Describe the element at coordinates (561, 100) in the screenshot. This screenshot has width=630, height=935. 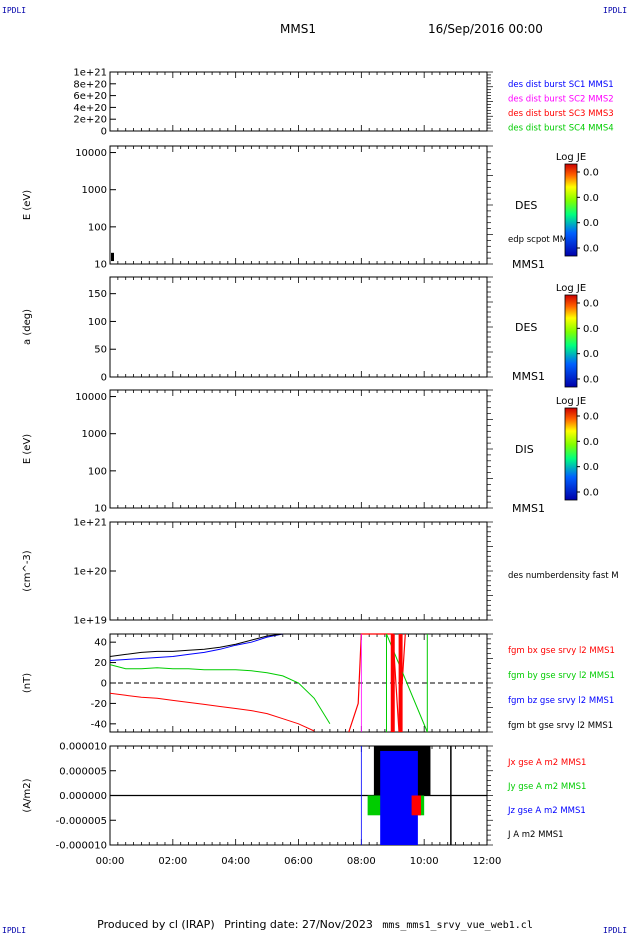
I see `legend-entry-burst: des dist burst SC2 MMS2` at that location.